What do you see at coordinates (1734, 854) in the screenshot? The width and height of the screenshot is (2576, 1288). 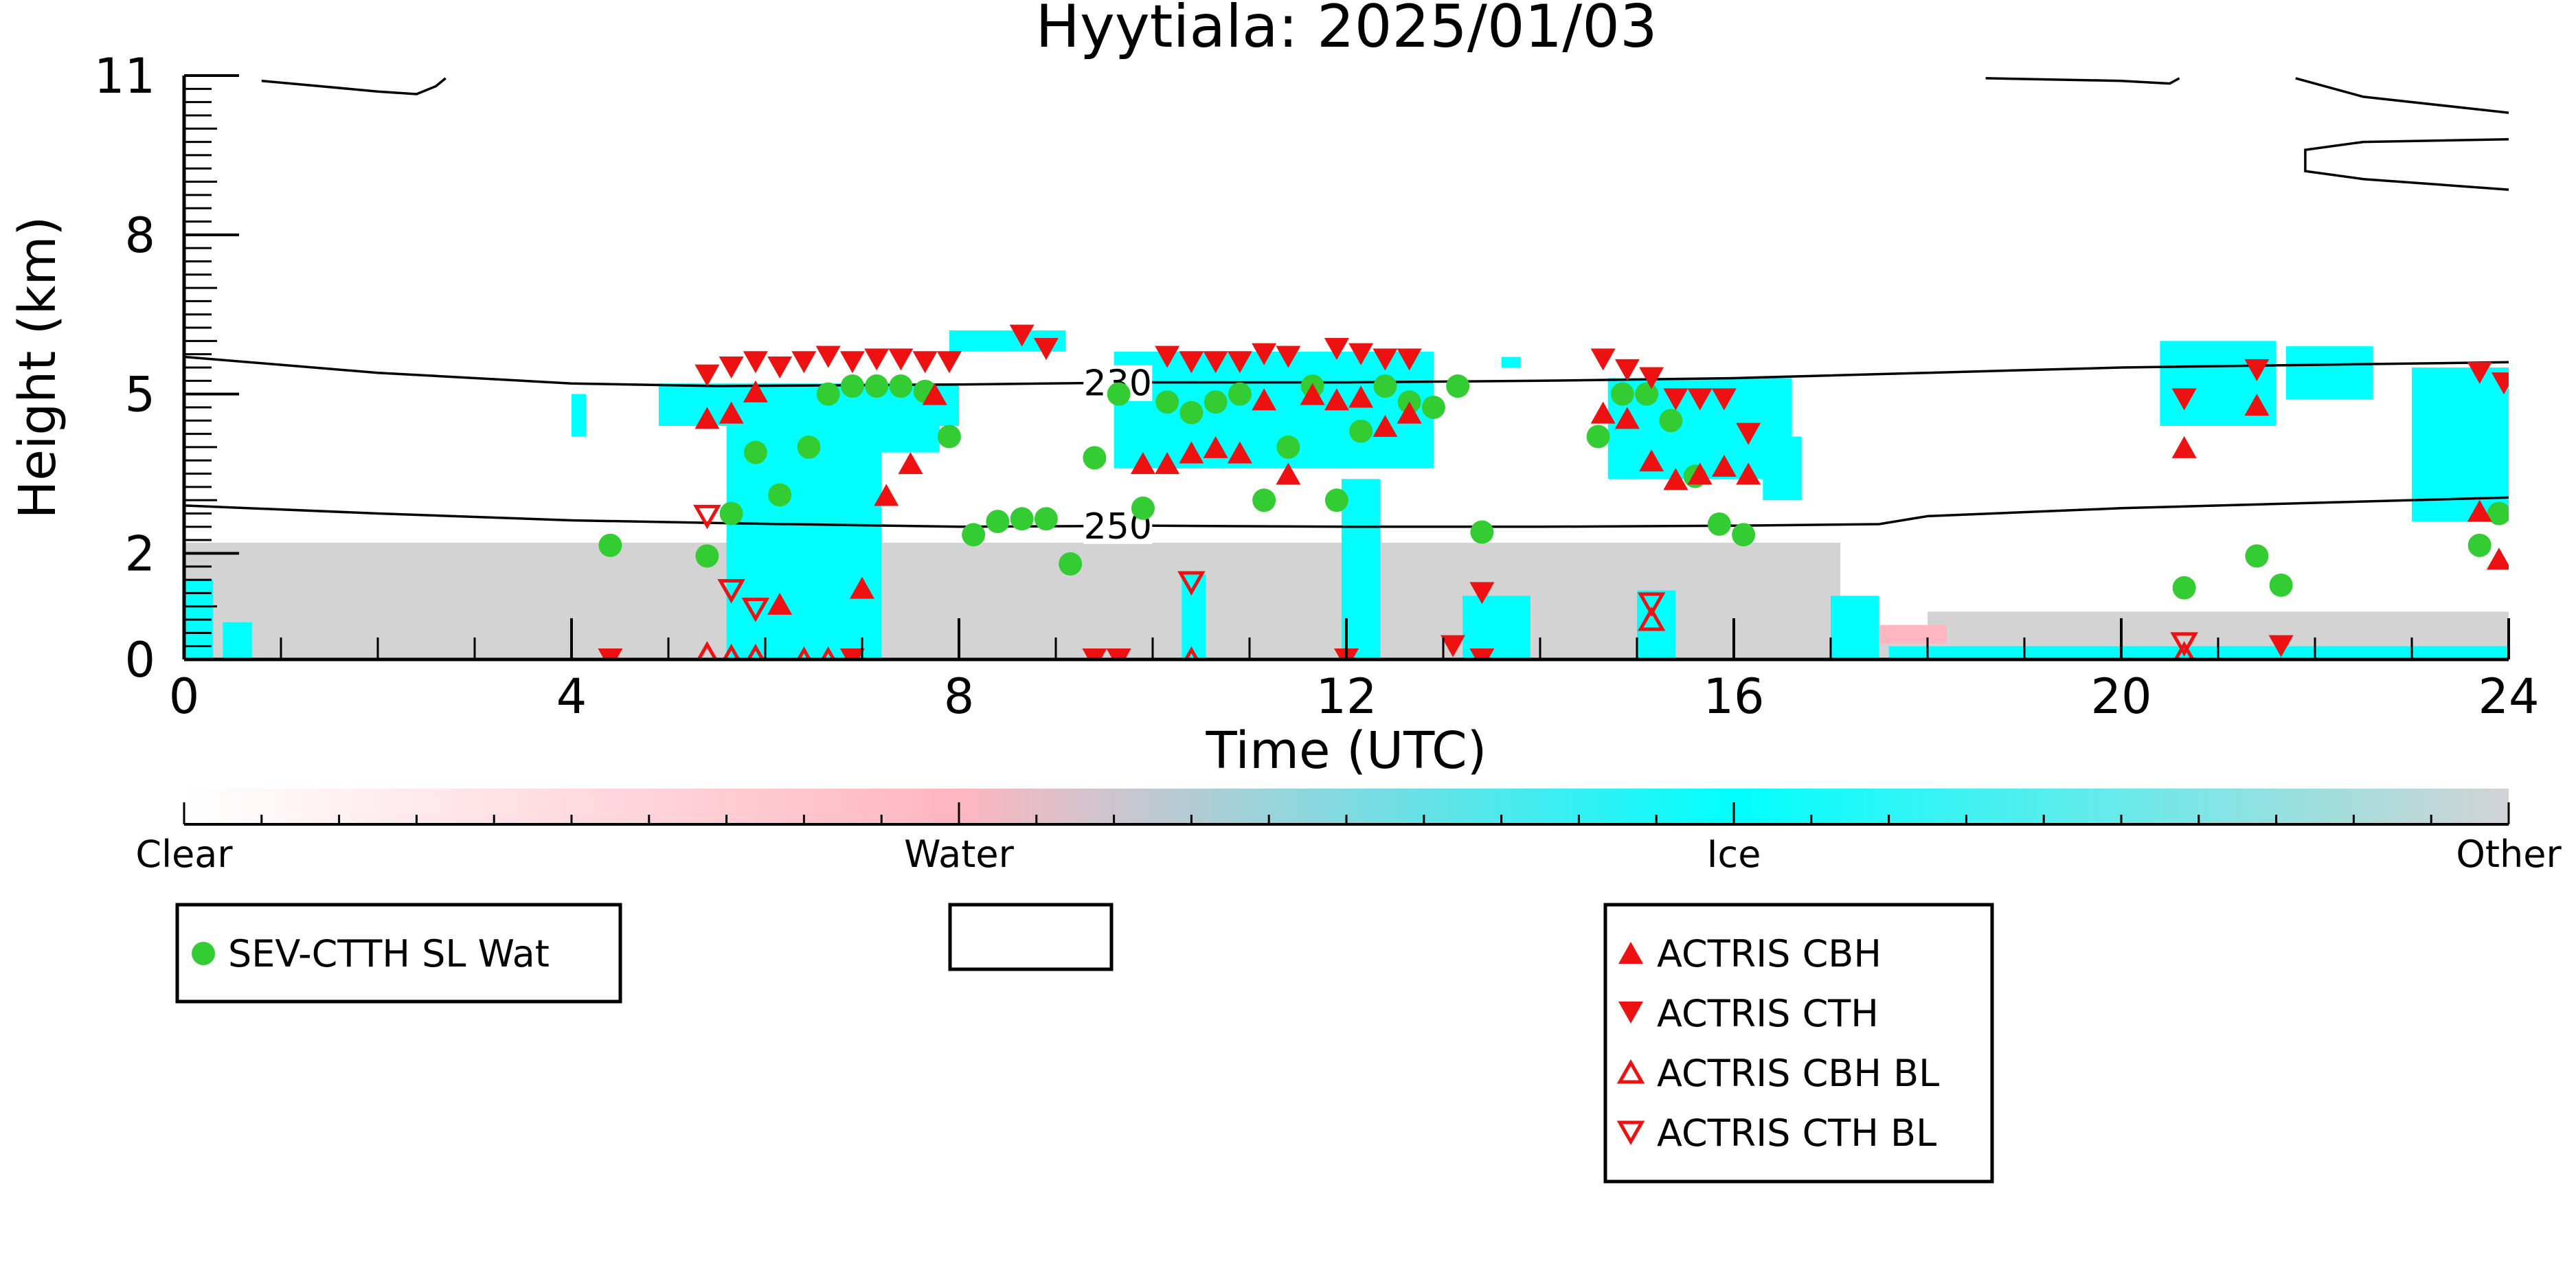 I see `colorbar-label-ice: Ice` at bounding box center [1734, 854].